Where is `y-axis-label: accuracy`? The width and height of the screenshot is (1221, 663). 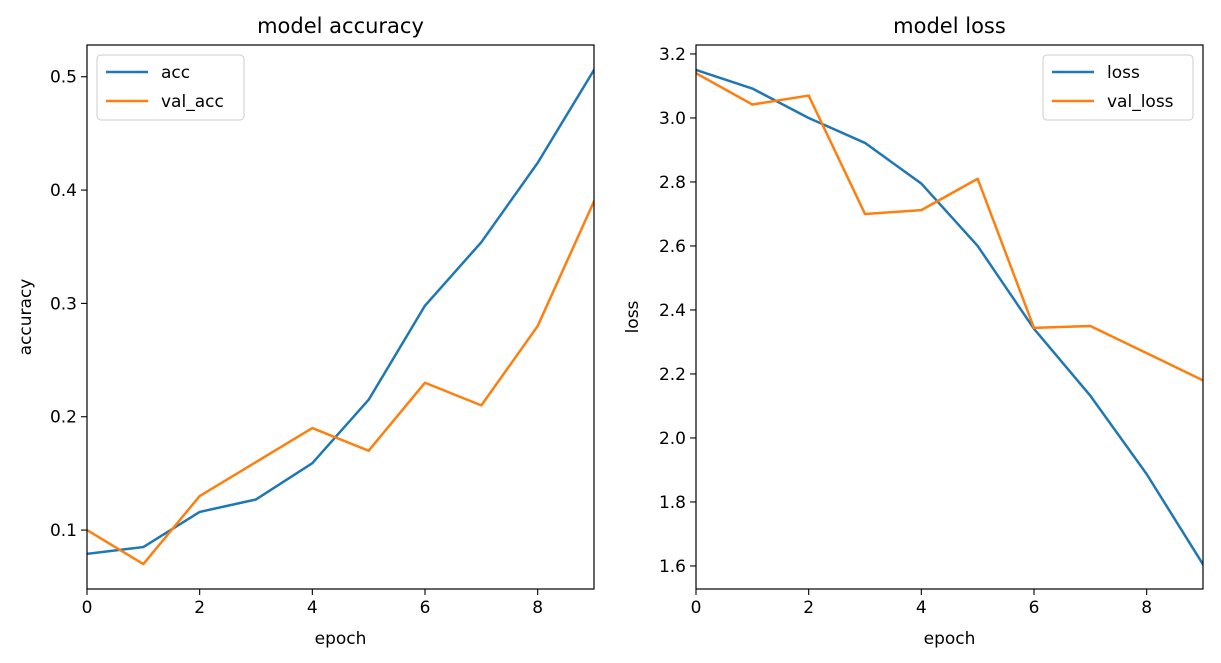 y-axis-label: accuracy is located at coordinates (26, 317).